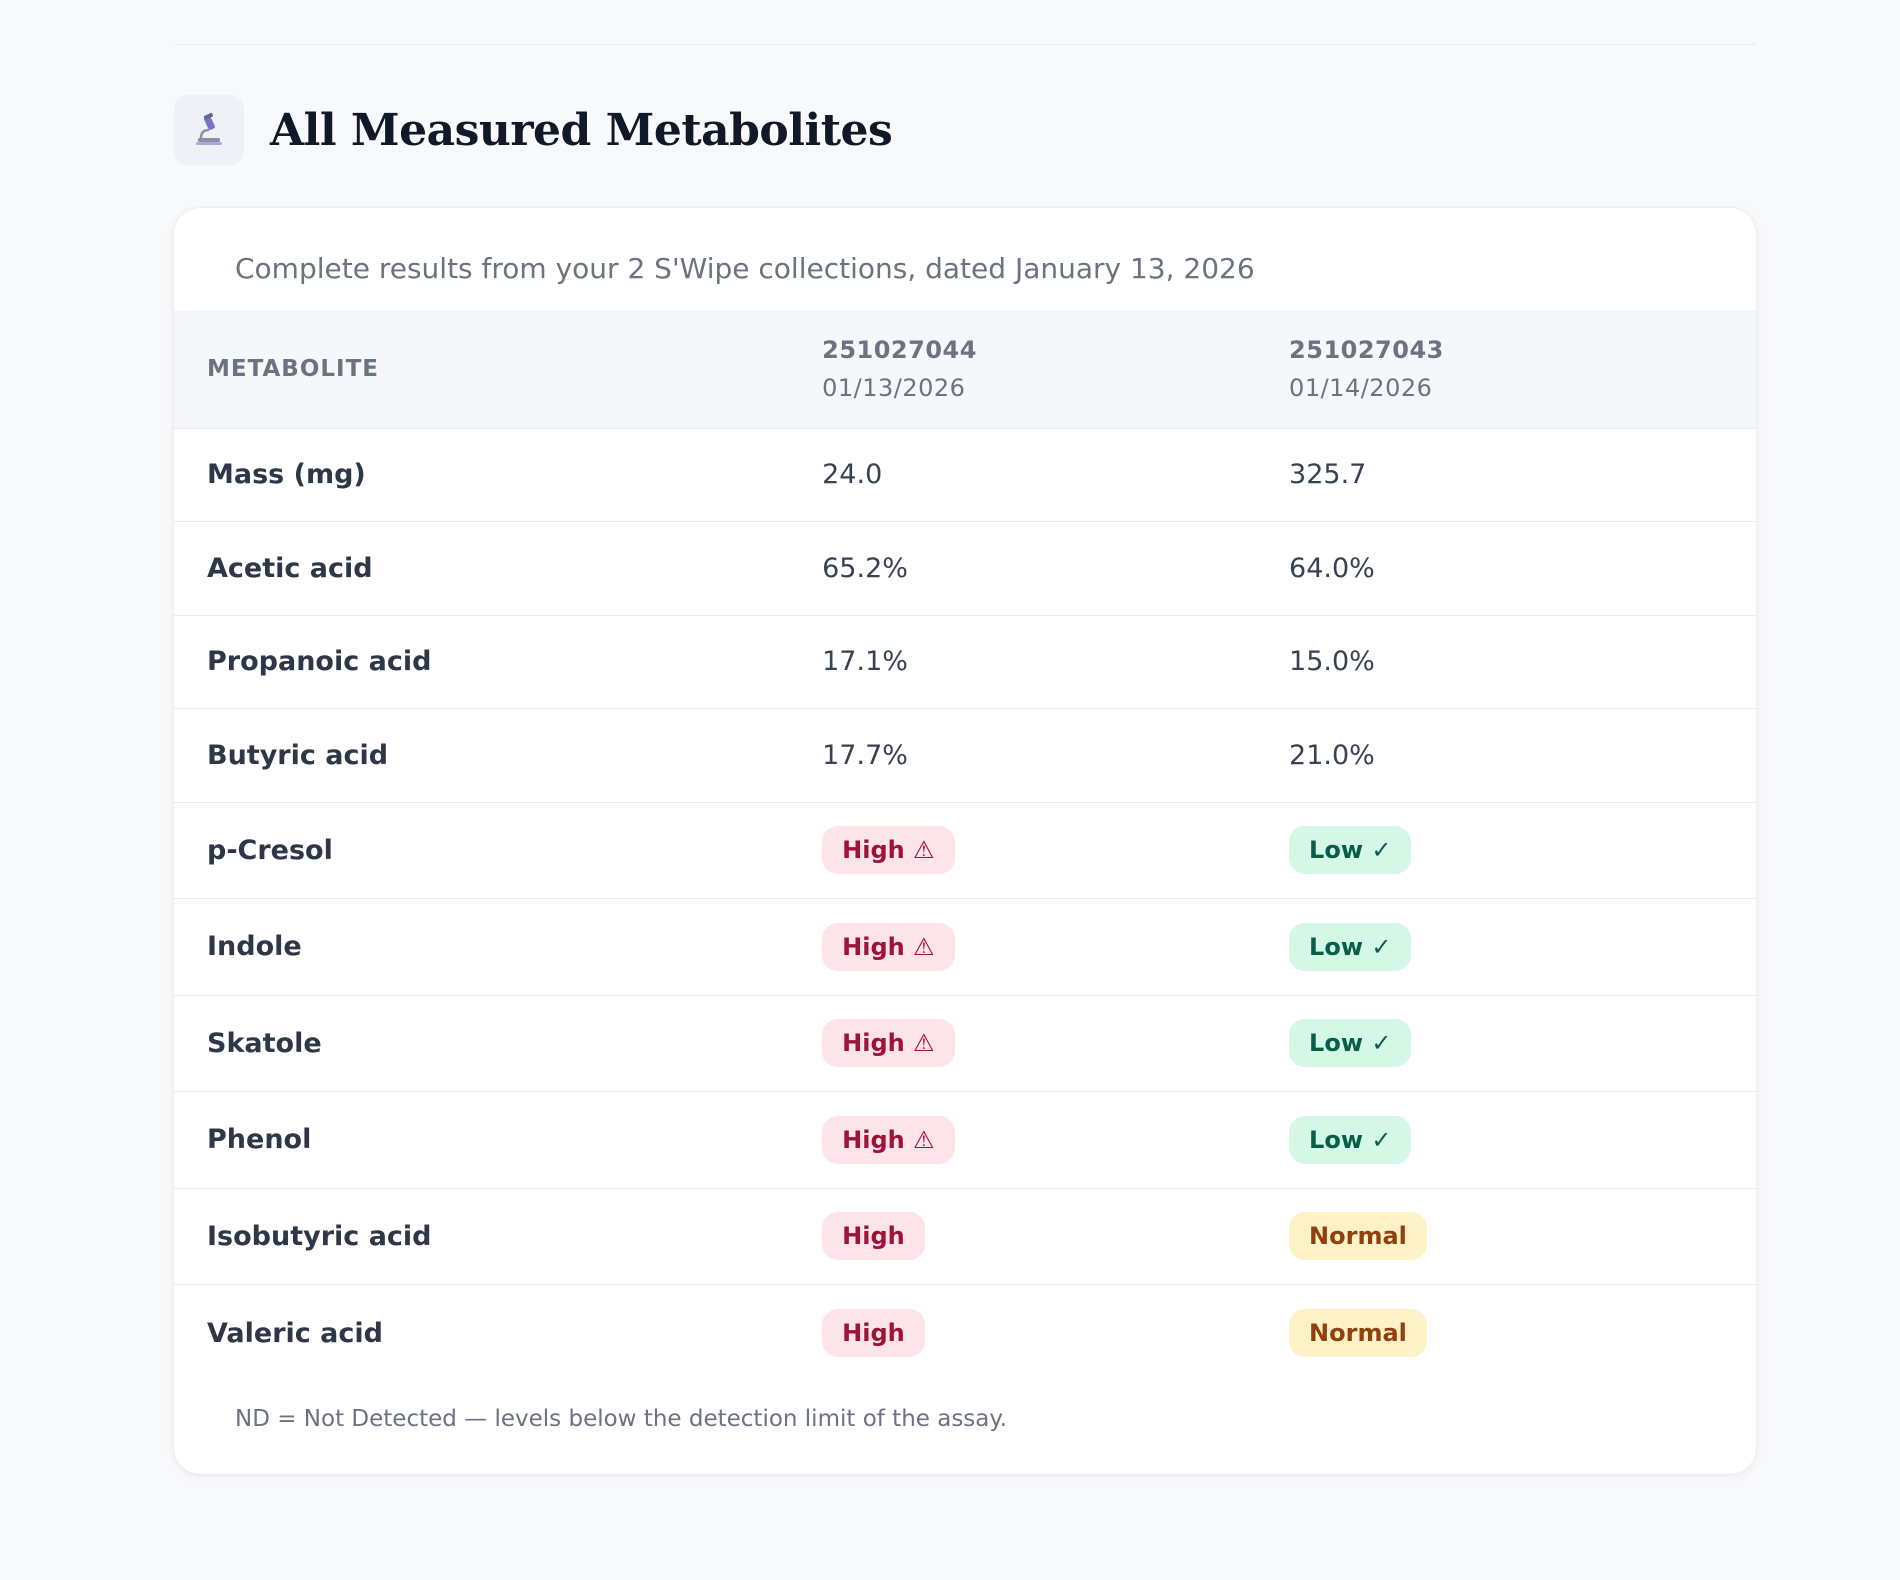 This screenshot has width=1900, height=1580. Describe the element at coordinates (965, 1333) in the screenshot. I see `table-row: Valeric acid High Normal` at that location.